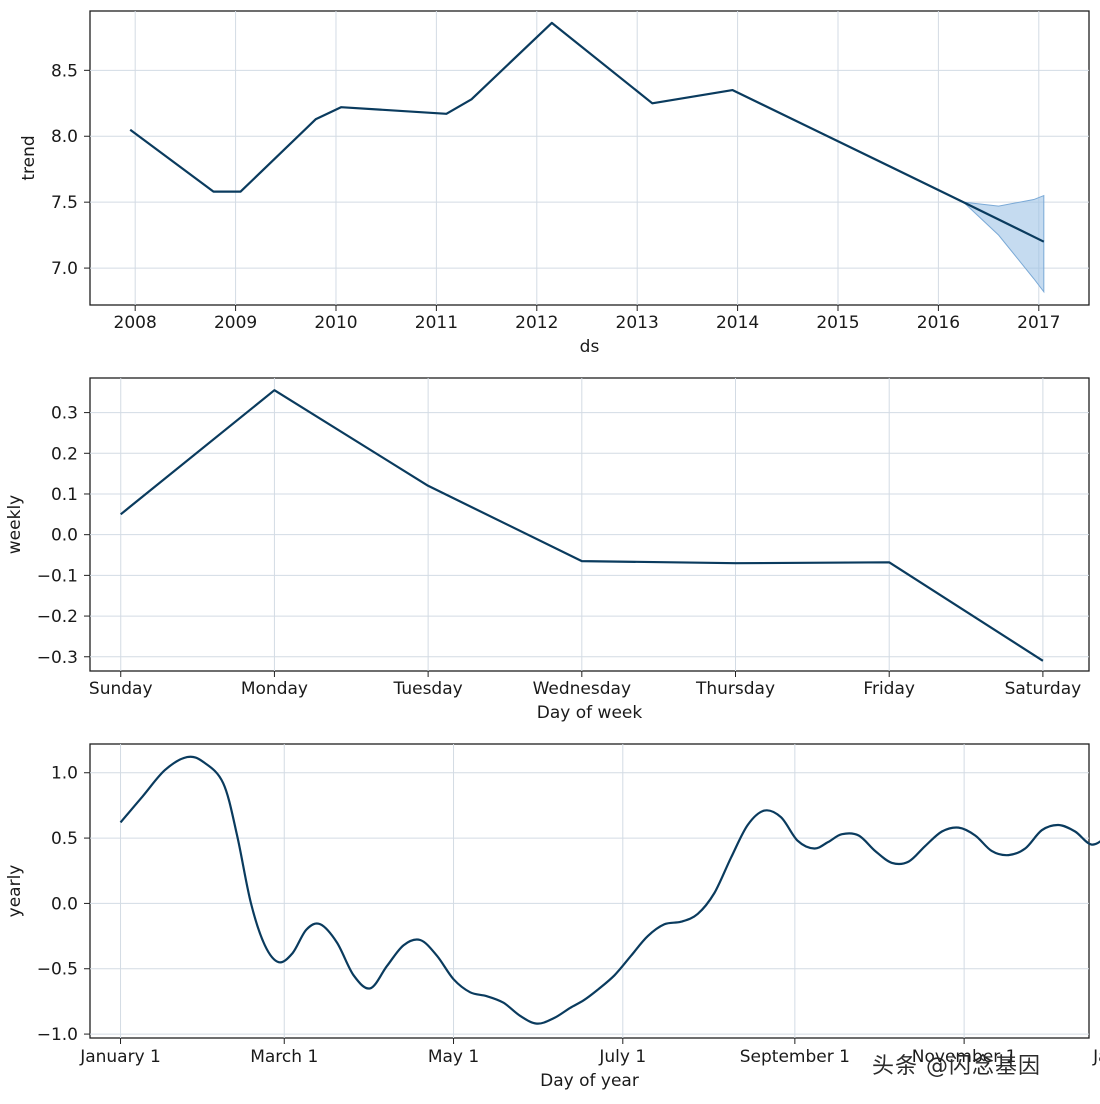 The width and height of the screenshot is (1100, 1104). What do you see at coordinates (64, 536) in the screenshot?
I see `weekly-ytick-label: 0.0` at bounding box center [64, 536].